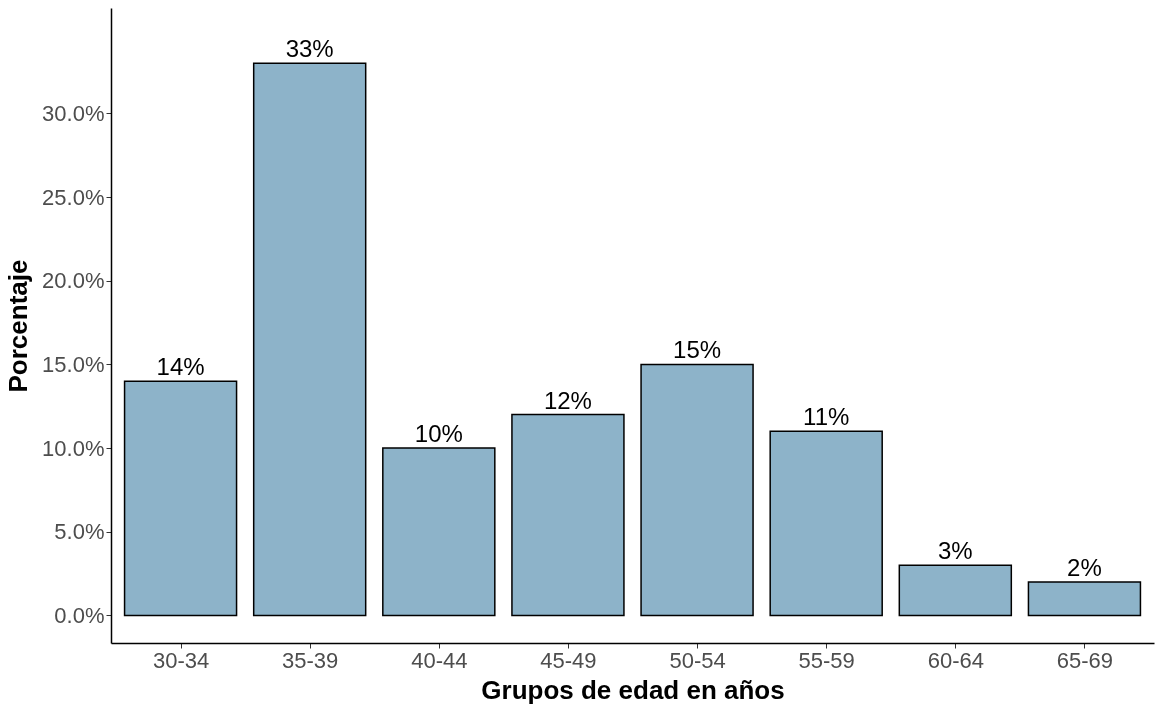  I want to click on y-tick-label: 0.0%, so click(79, 615).